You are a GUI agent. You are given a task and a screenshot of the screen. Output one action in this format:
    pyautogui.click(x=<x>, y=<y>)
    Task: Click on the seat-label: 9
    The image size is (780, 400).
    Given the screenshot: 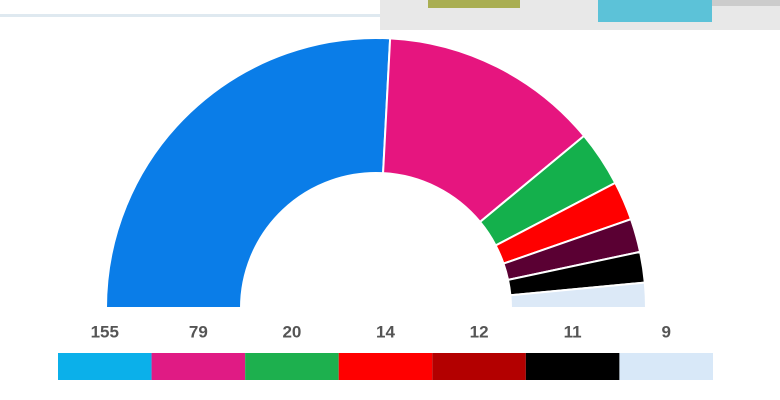 What is the action you would take?
    pyautogui.click(x=665, y=331)
    